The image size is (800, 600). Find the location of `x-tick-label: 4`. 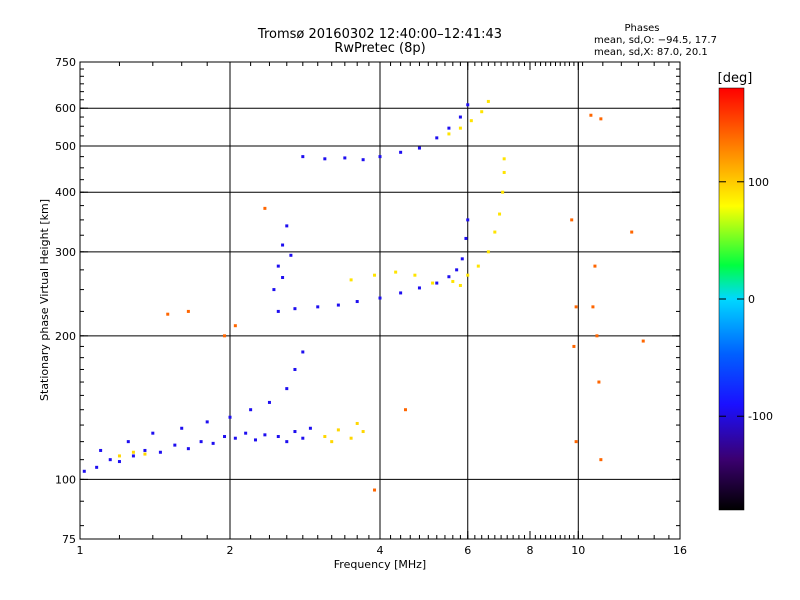

x-tick-label: 4 is located at coordinates (380, 550).